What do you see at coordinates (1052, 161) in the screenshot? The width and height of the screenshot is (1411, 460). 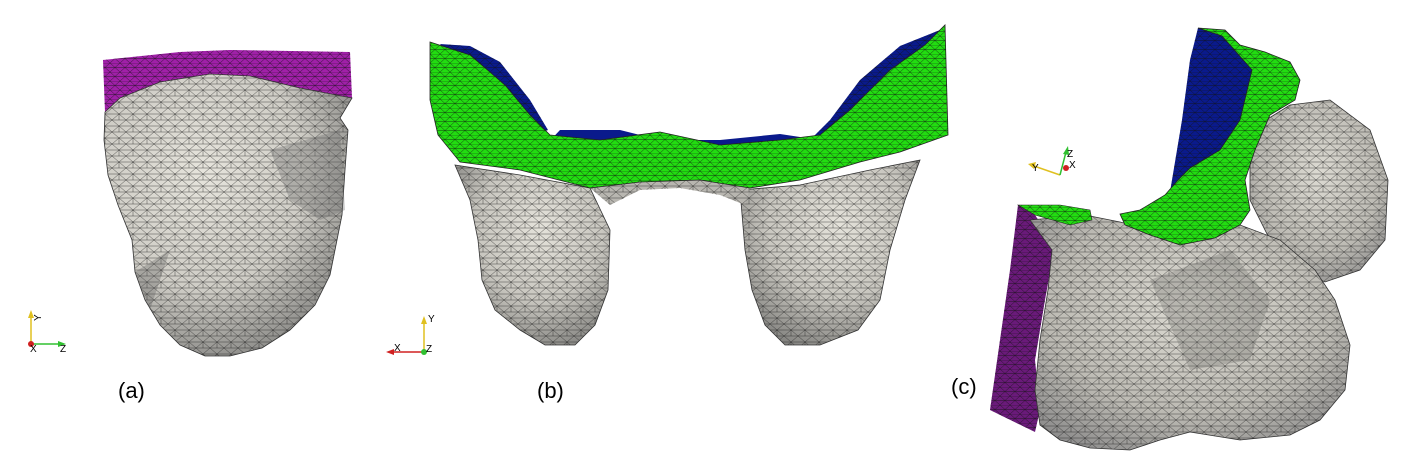 I see `axis-triad-c: Y Z X` at bounding box center [1052, 161].